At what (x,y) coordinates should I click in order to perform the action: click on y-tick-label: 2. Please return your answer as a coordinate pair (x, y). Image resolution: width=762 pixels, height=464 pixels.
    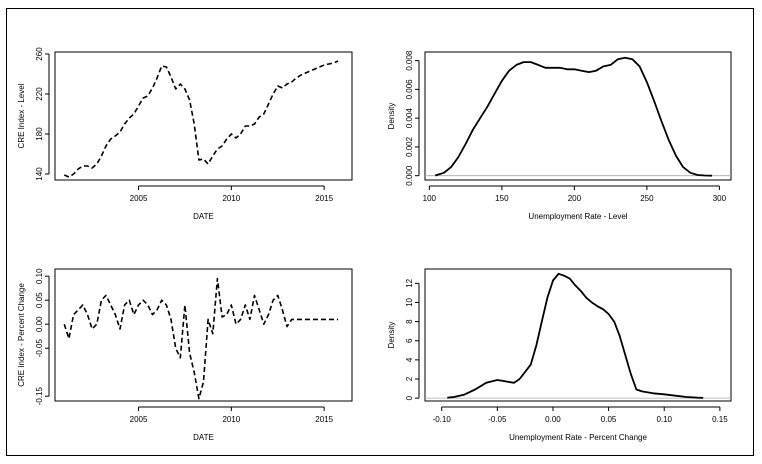
    Looking at the image, I should click on (409, 378).